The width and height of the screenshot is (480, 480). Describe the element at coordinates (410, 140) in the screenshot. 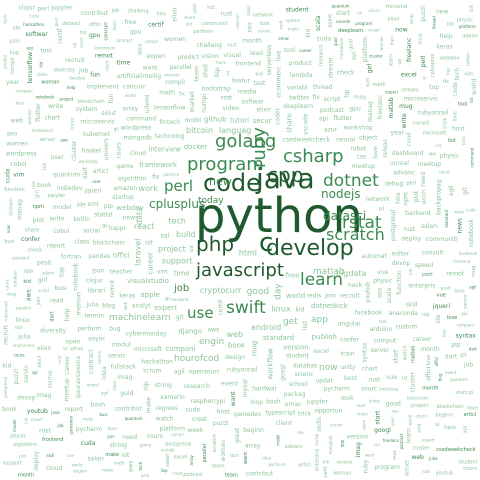

I see `cloud-word: cloud` at that location.